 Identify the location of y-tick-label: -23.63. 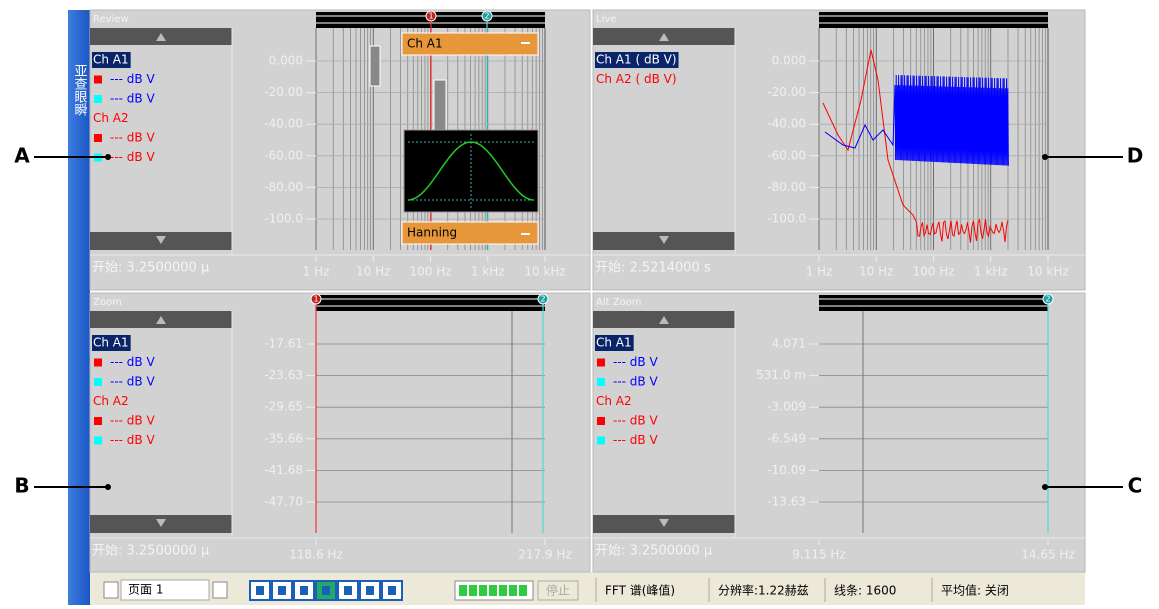
(283, 375).